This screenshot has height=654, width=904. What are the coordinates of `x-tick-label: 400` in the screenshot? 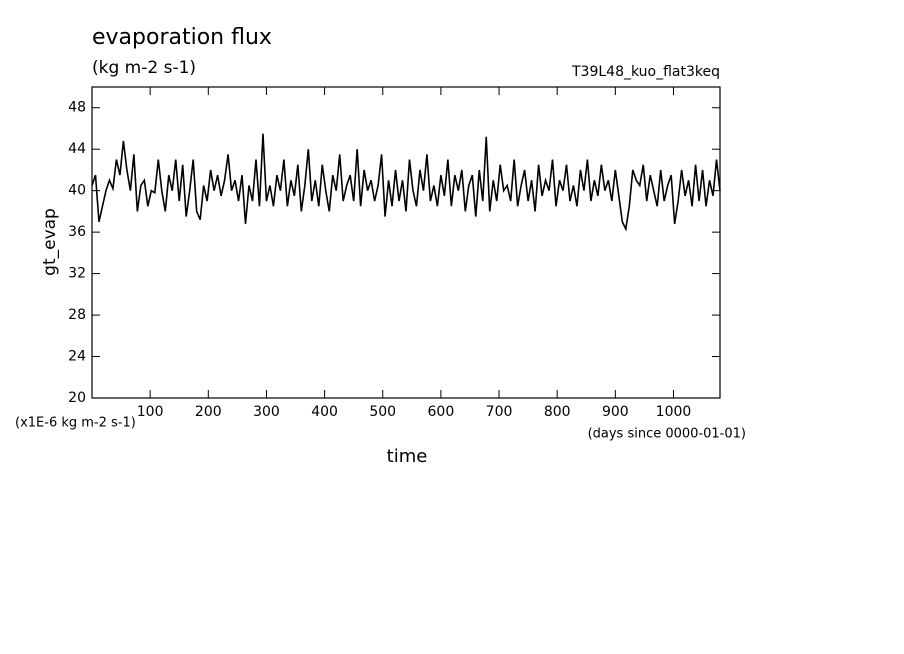 It's located at (324, 412).